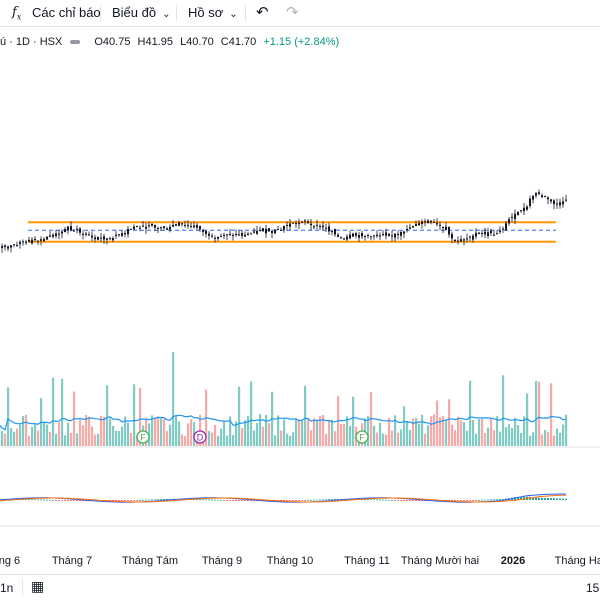 The width and height of the screenshot is (600, 601). Describe the element at coordinates (213, 13) in the screenshot. I see `profile-button: Hồ sơ⌄` at that location.